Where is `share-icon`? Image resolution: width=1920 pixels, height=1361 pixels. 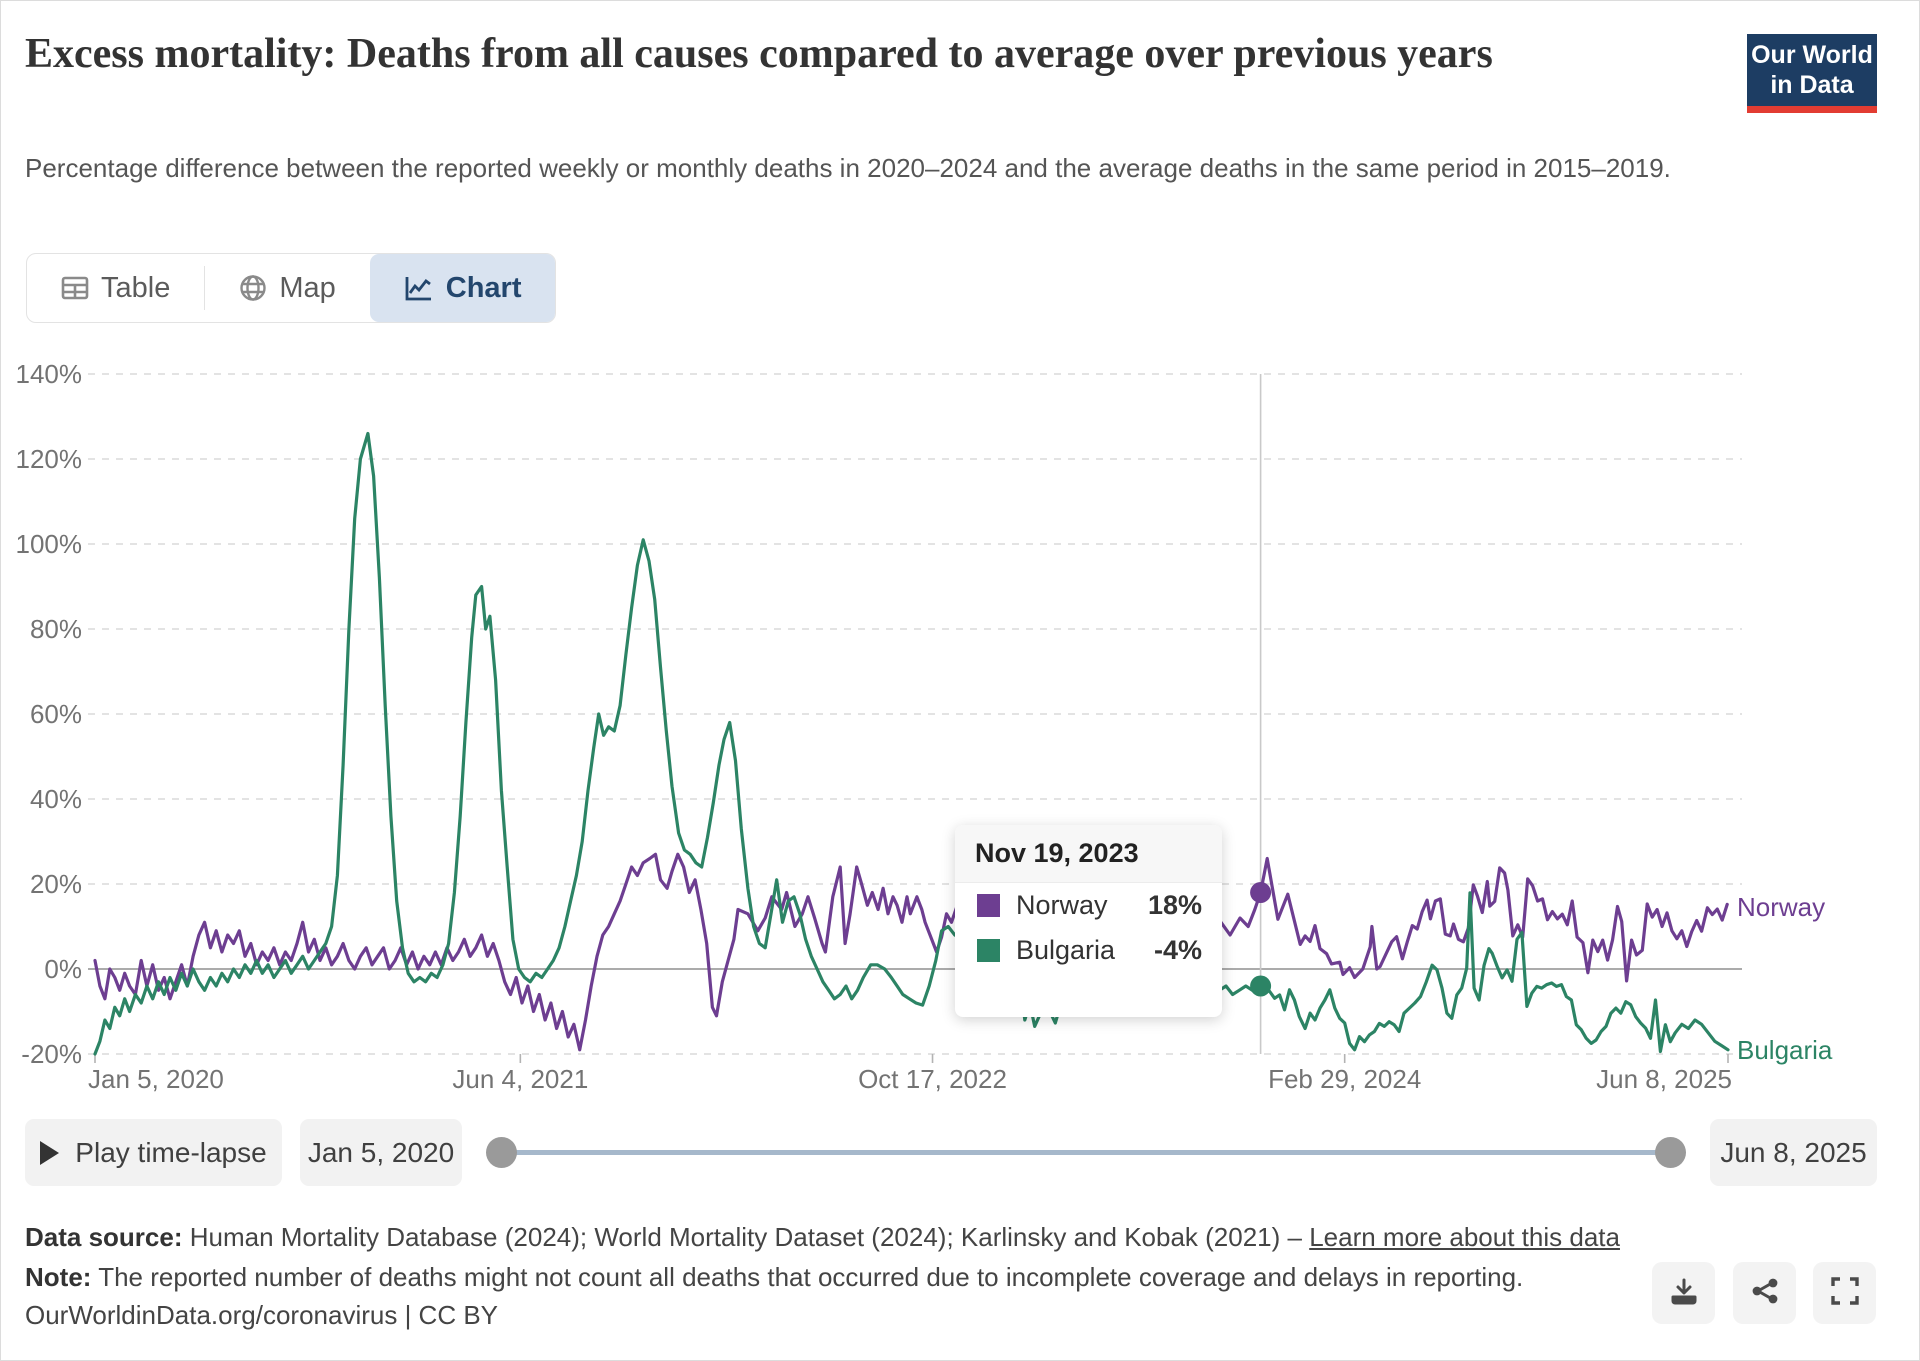 share-icon is located at coordinates (1765, 1293).